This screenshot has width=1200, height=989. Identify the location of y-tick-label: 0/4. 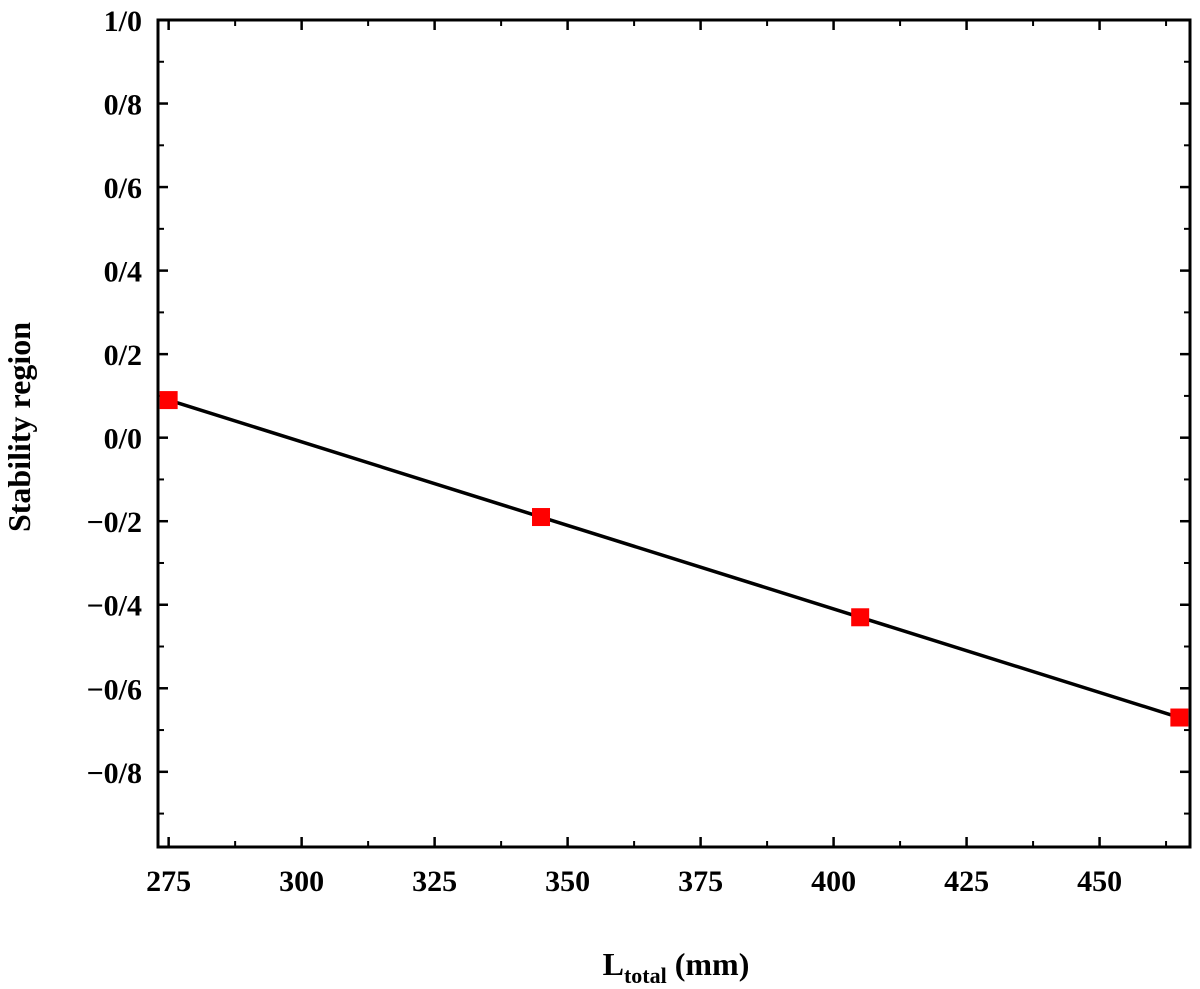
(123, 272).